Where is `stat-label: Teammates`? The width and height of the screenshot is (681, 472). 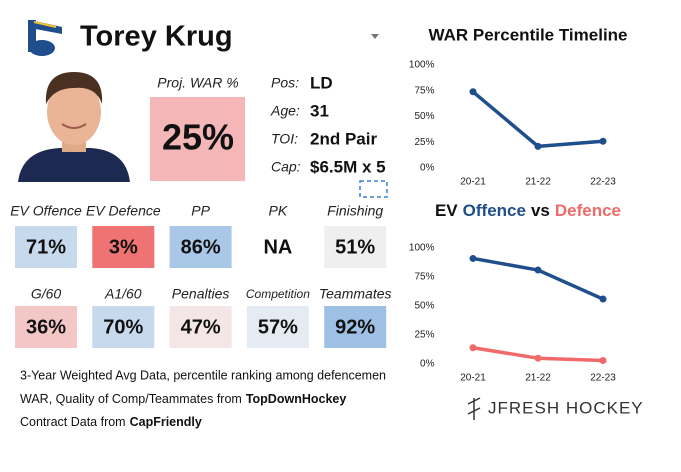
stat-label: Teammates is located at coordinates (355, 294).